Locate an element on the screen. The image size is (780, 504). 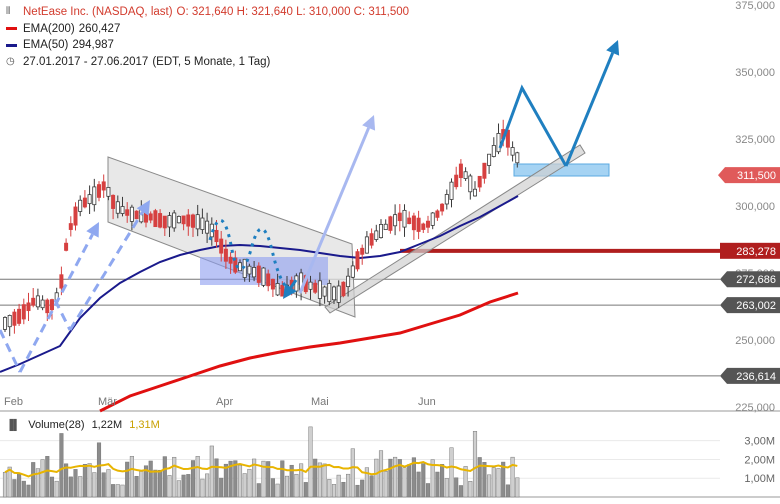
x-tick-label: Feb is located at coordinates (13, 402).